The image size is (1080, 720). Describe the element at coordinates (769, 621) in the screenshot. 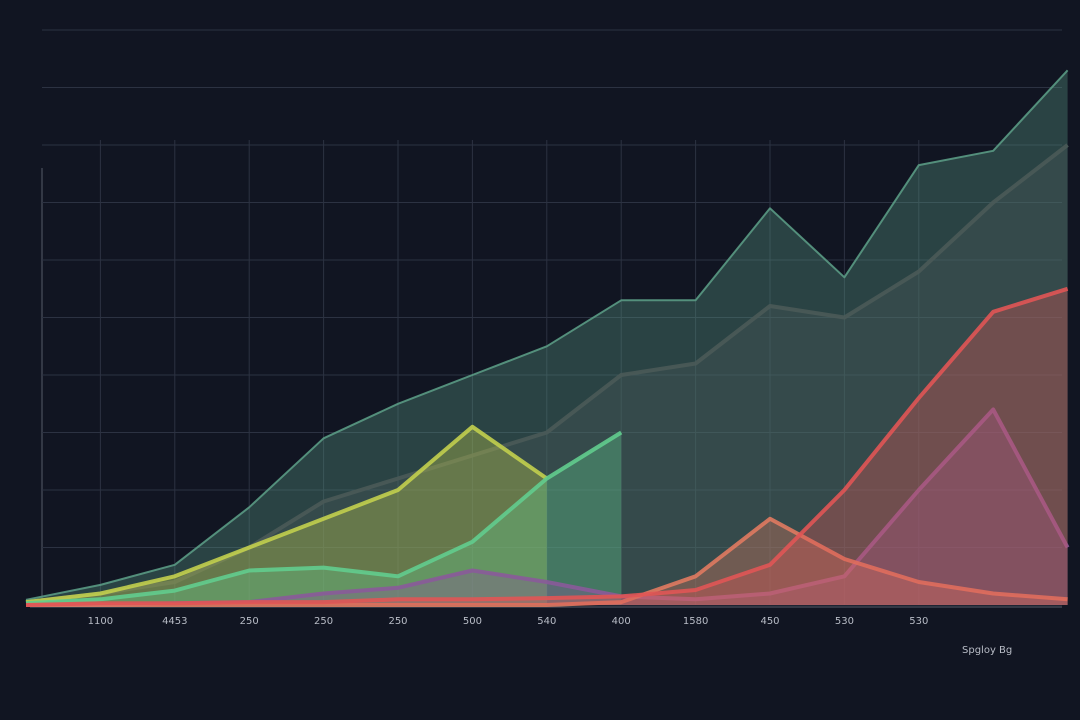

I see `x-tick-label: 450` at that location.